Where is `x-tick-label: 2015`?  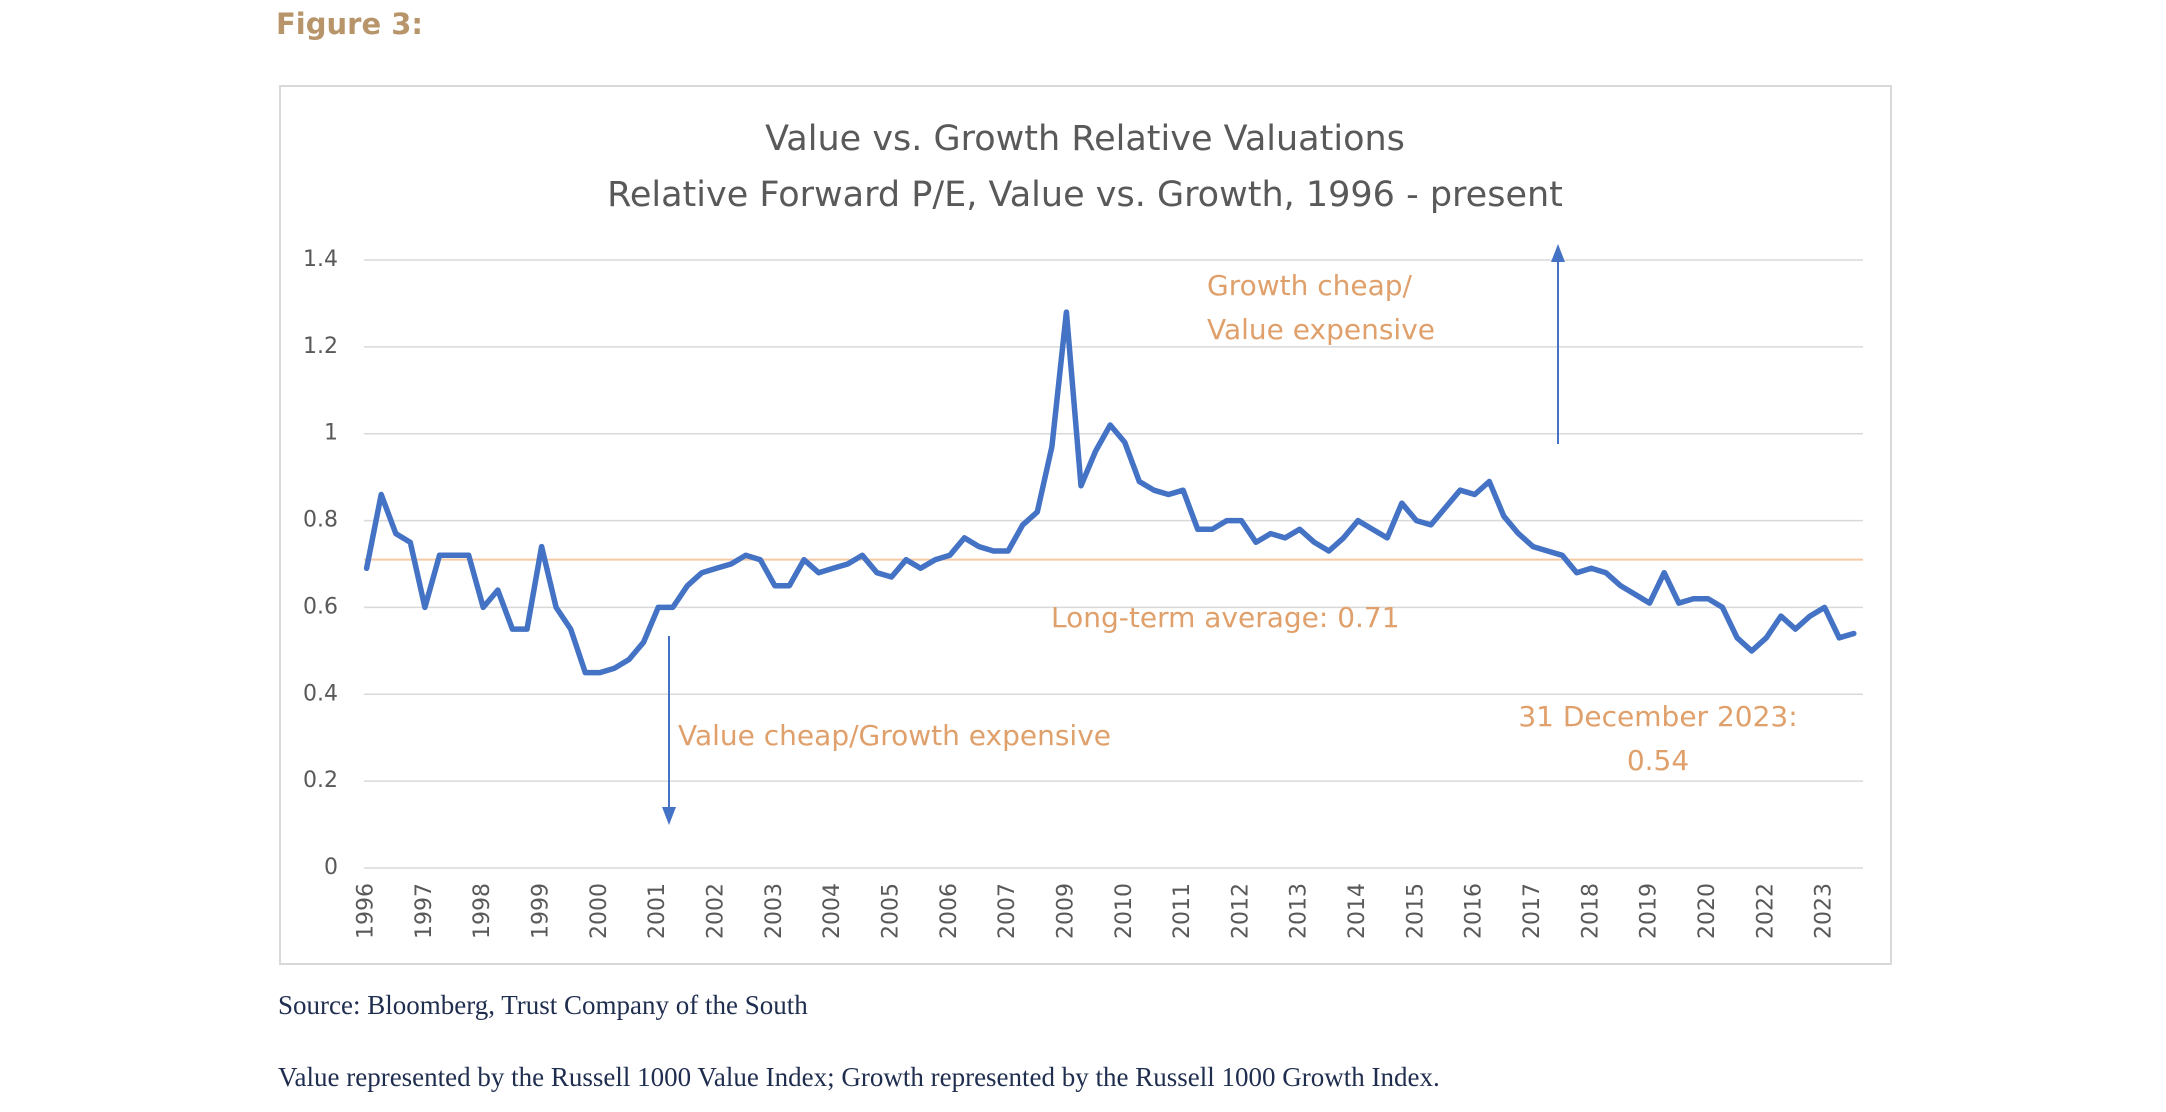
x-tick-label: 2015 is located at coordinates (1415, 911).